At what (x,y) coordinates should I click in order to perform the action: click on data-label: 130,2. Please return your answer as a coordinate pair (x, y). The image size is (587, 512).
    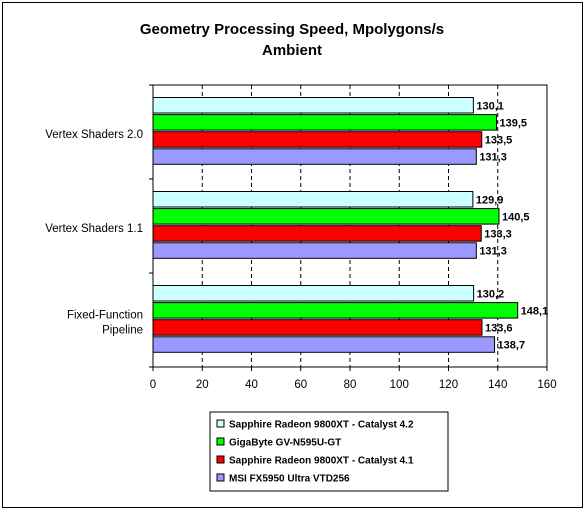
    Looking at the image, I should click on (491, 294).